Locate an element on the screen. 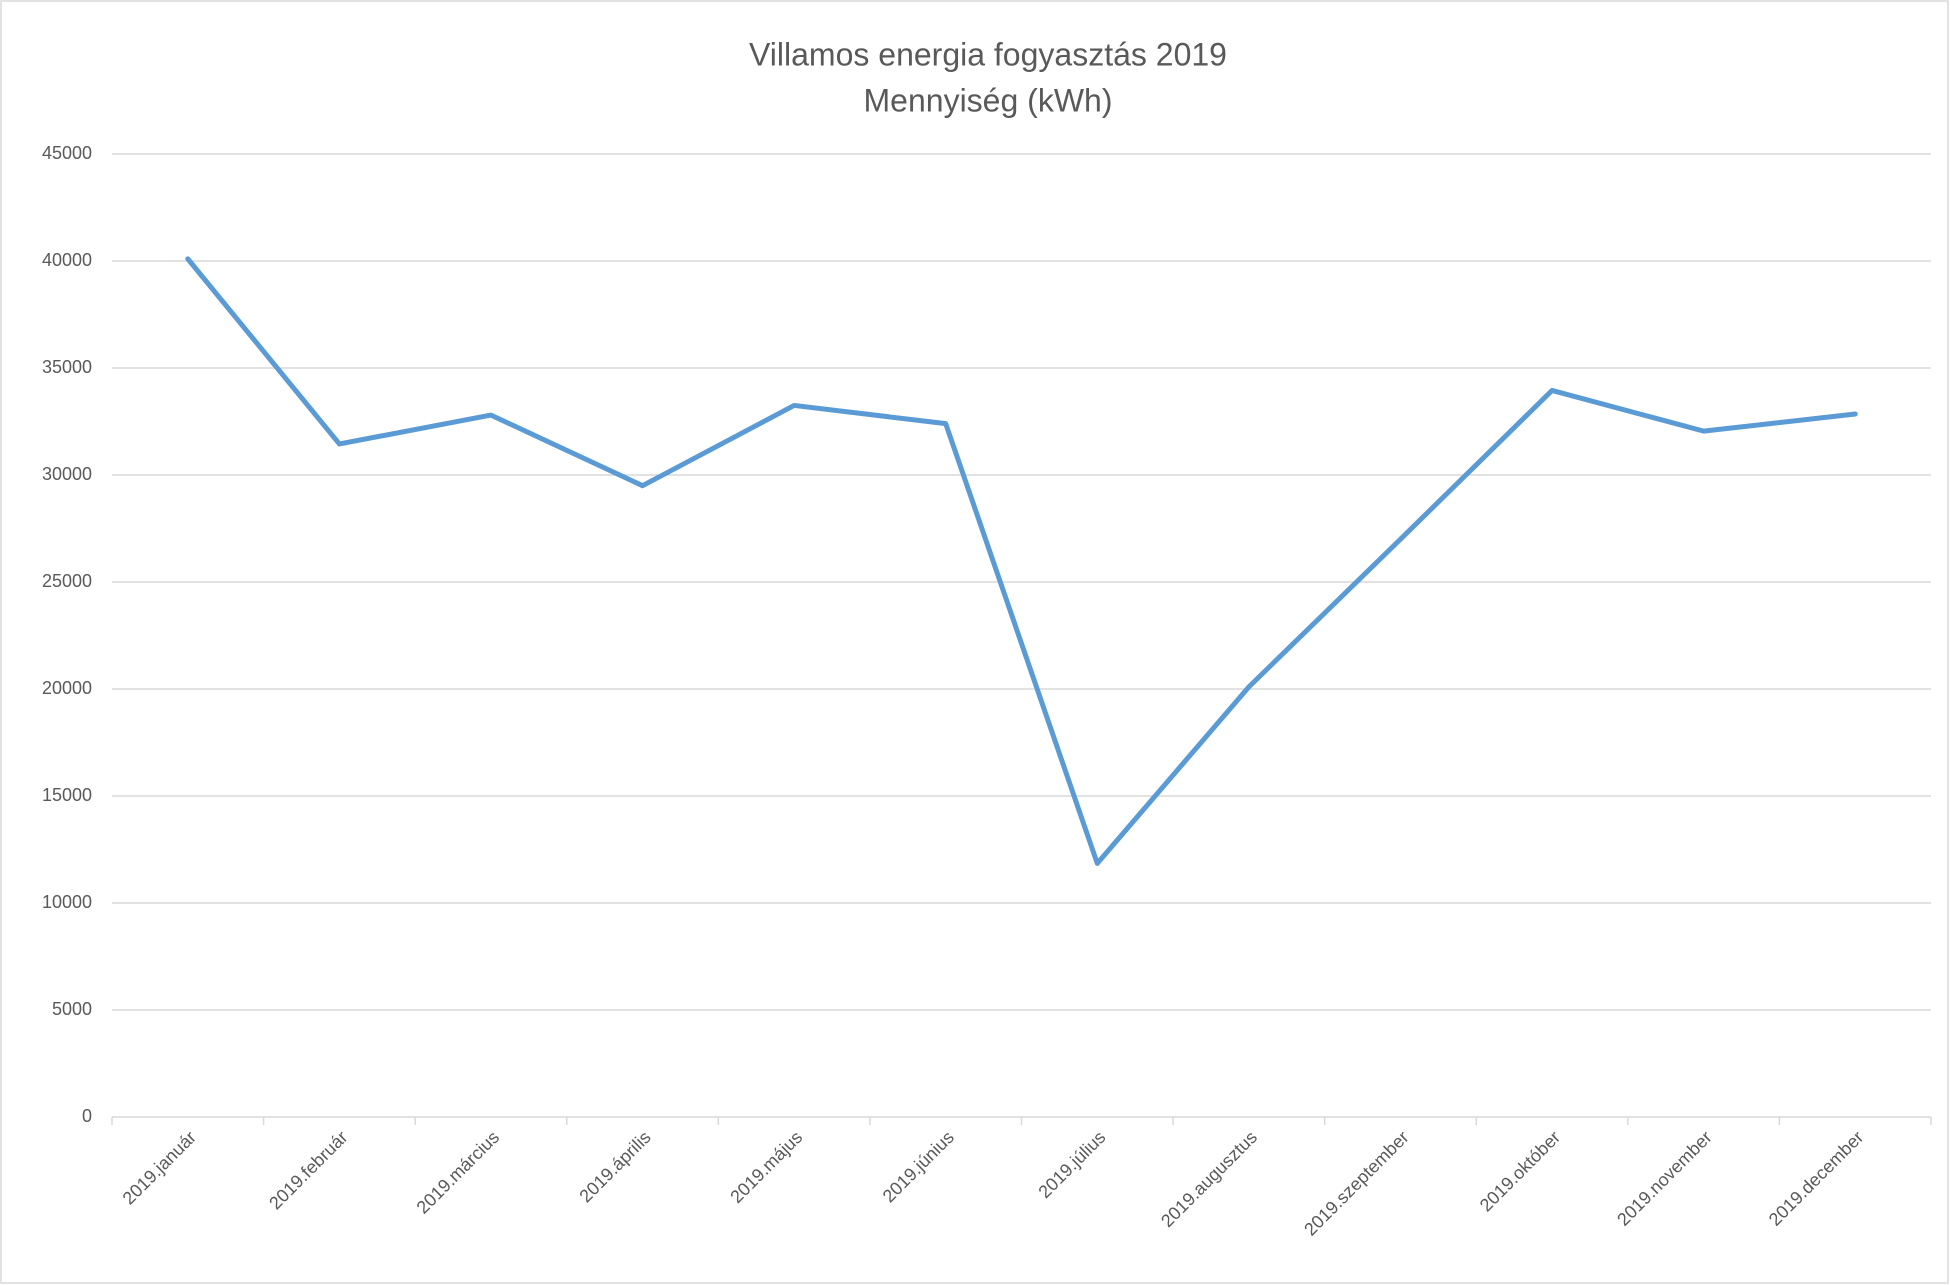  y-tick-label: 30000 is located at coordinates (67, 474).